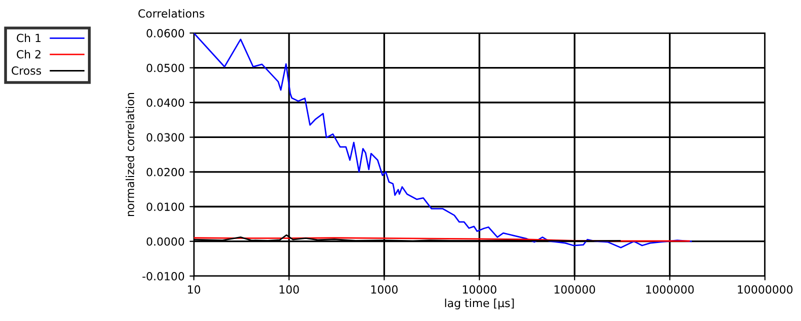 Image resolution: width=801 pixels, height=321 pixels. Describe the element at coordinates (479, 304) in the screenshot. I see `x-axis-title: lag time [µs]` at that location.